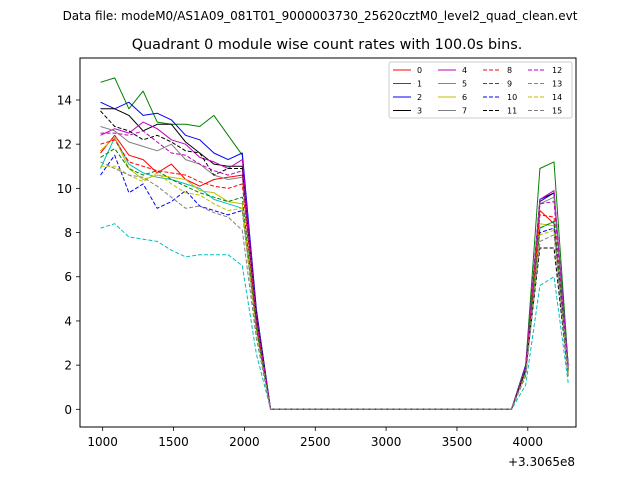 Image resolution: width=640 pixels, height=480 pixels. I want to click on legend-label-13: 13, so click(557, 84).